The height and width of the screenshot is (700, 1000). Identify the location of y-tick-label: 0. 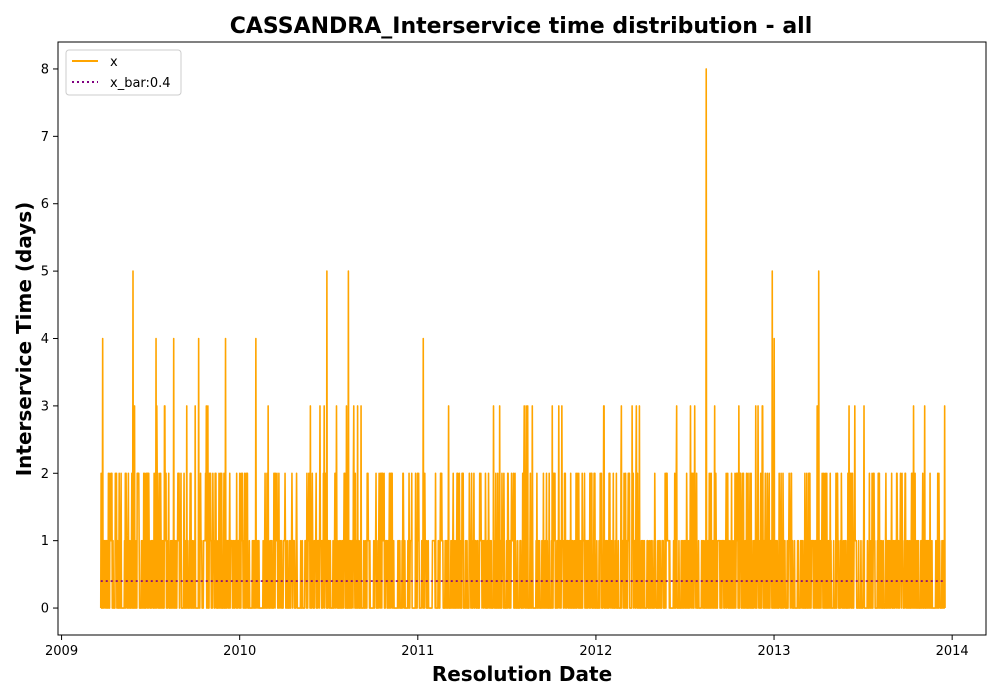
(45, 609).